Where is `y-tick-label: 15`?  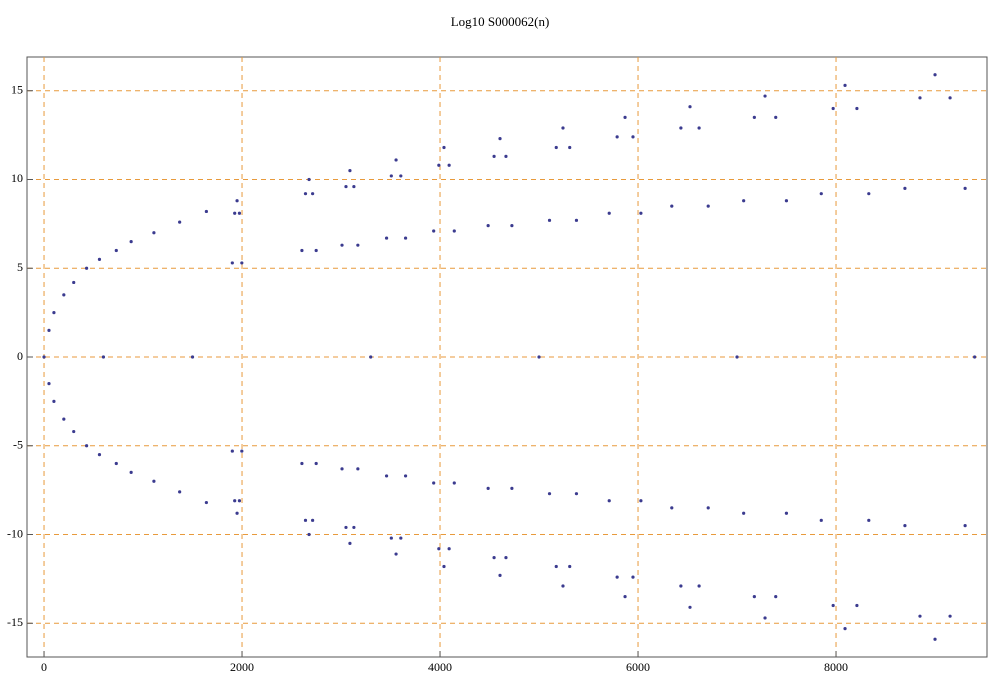 y-tick-label: 15 is located at coordinates (17, 89).